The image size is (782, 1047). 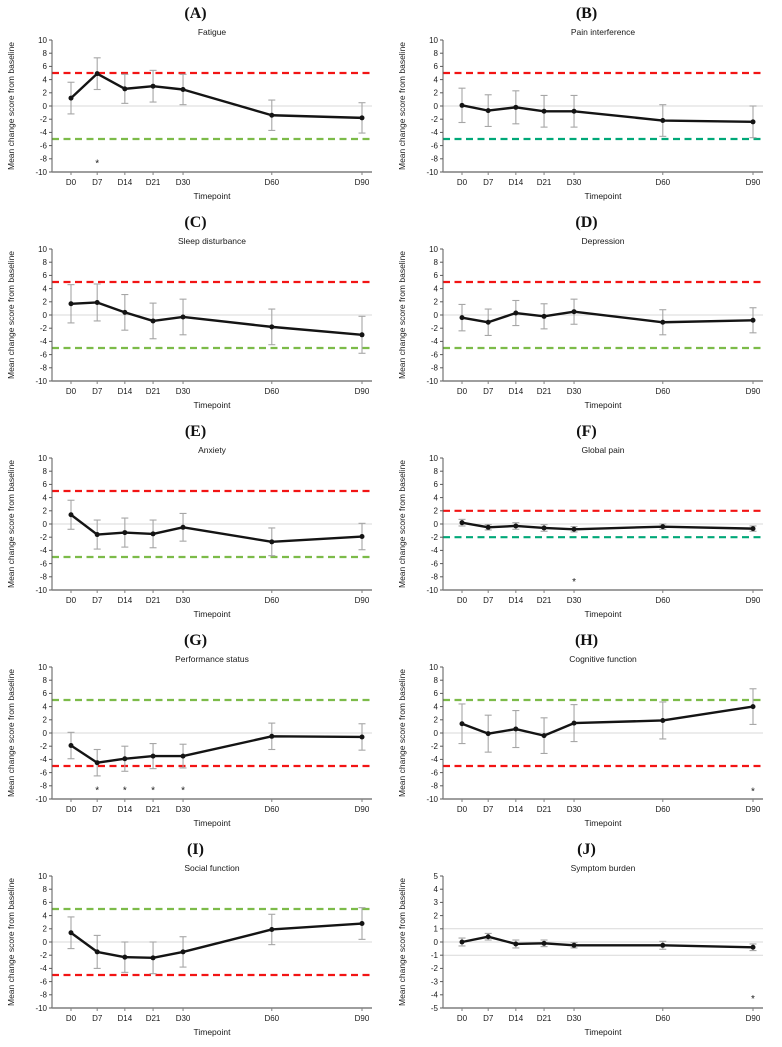 I want to click on panel-label: (D), so click(x=586, y=222).